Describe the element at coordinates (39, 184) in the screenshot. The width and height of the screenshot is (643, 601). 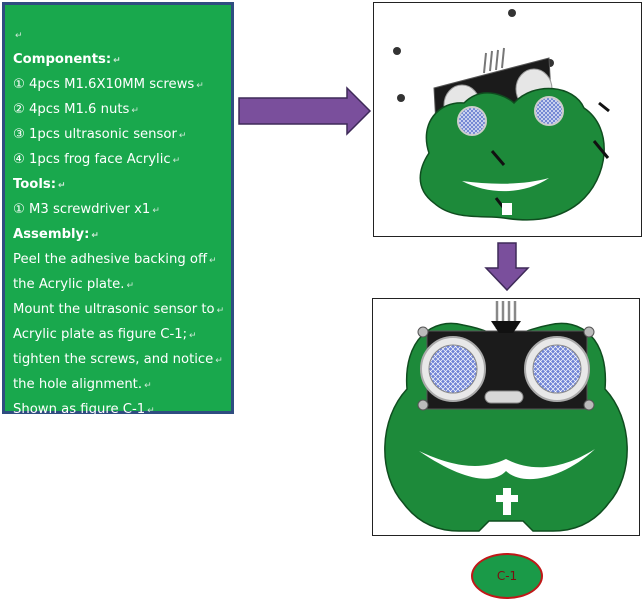
I see `tools-heading: Tools: ↵` at that location.